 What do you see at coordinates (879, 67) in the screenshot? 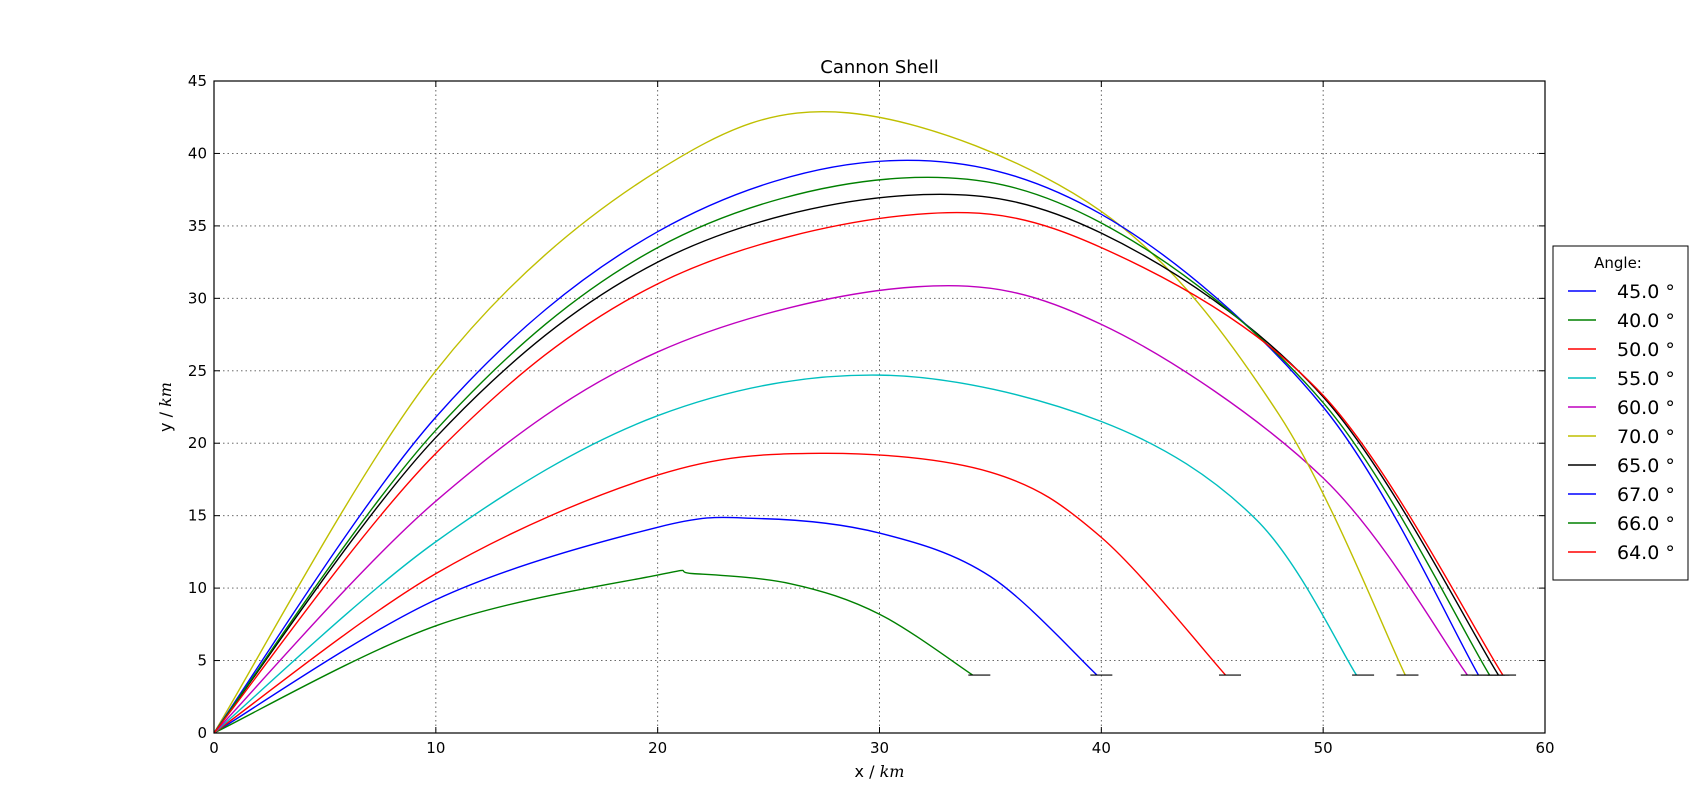
I see `chart-title: Cannon Shell` at bounding box center [879, 67].